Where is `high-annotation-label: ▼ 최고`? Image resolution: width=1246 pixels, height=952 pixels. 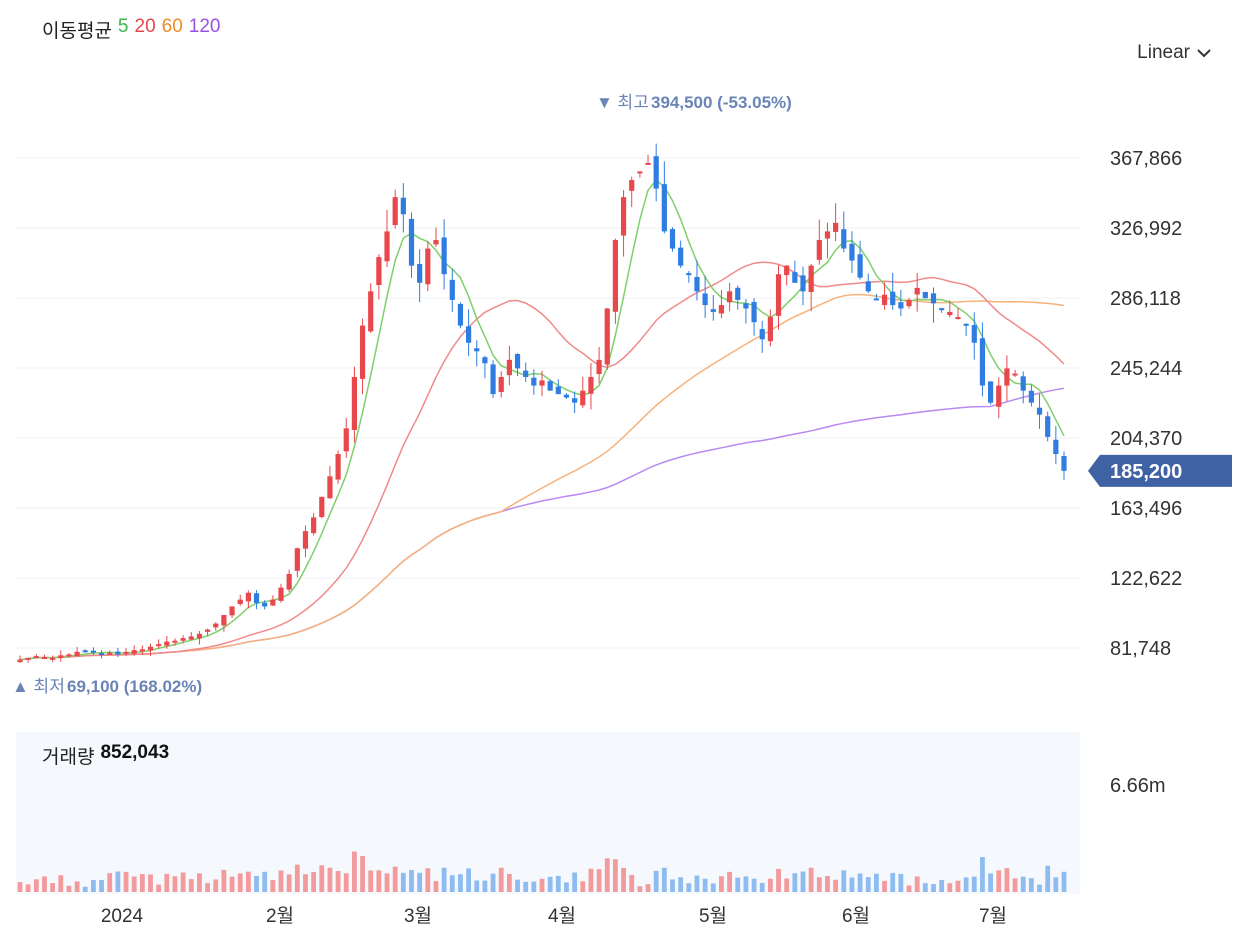 high-annotation-label: ▼ 최고 is located at coordinates (622, 102).